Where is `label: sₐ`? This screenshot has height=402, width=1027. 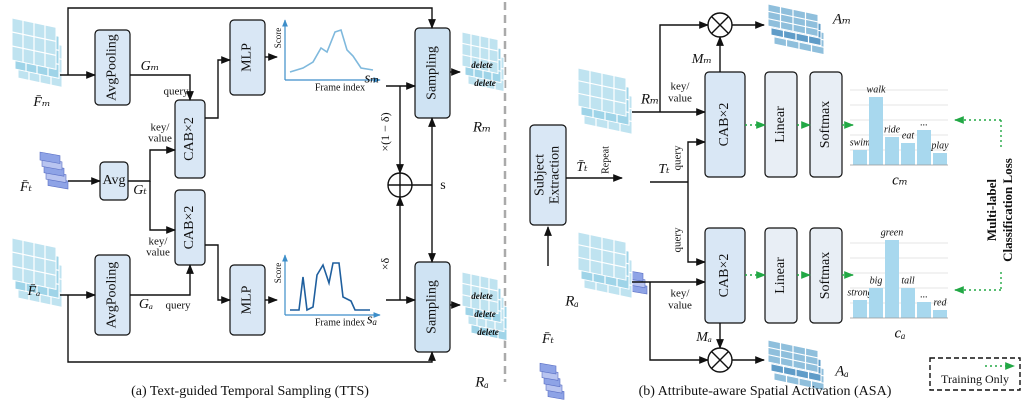 label: sₐ is located at coordinates (372, 319).